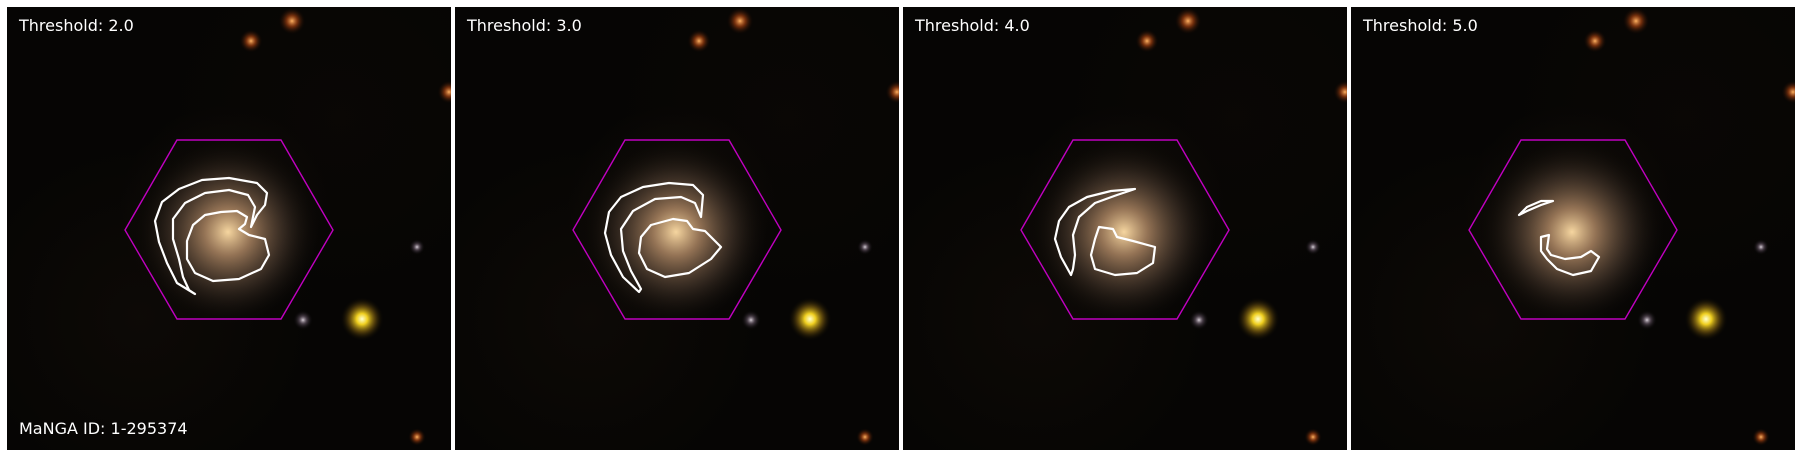  I want to click on threshold-label: Threshold: 5.0, so click(1420, 25).